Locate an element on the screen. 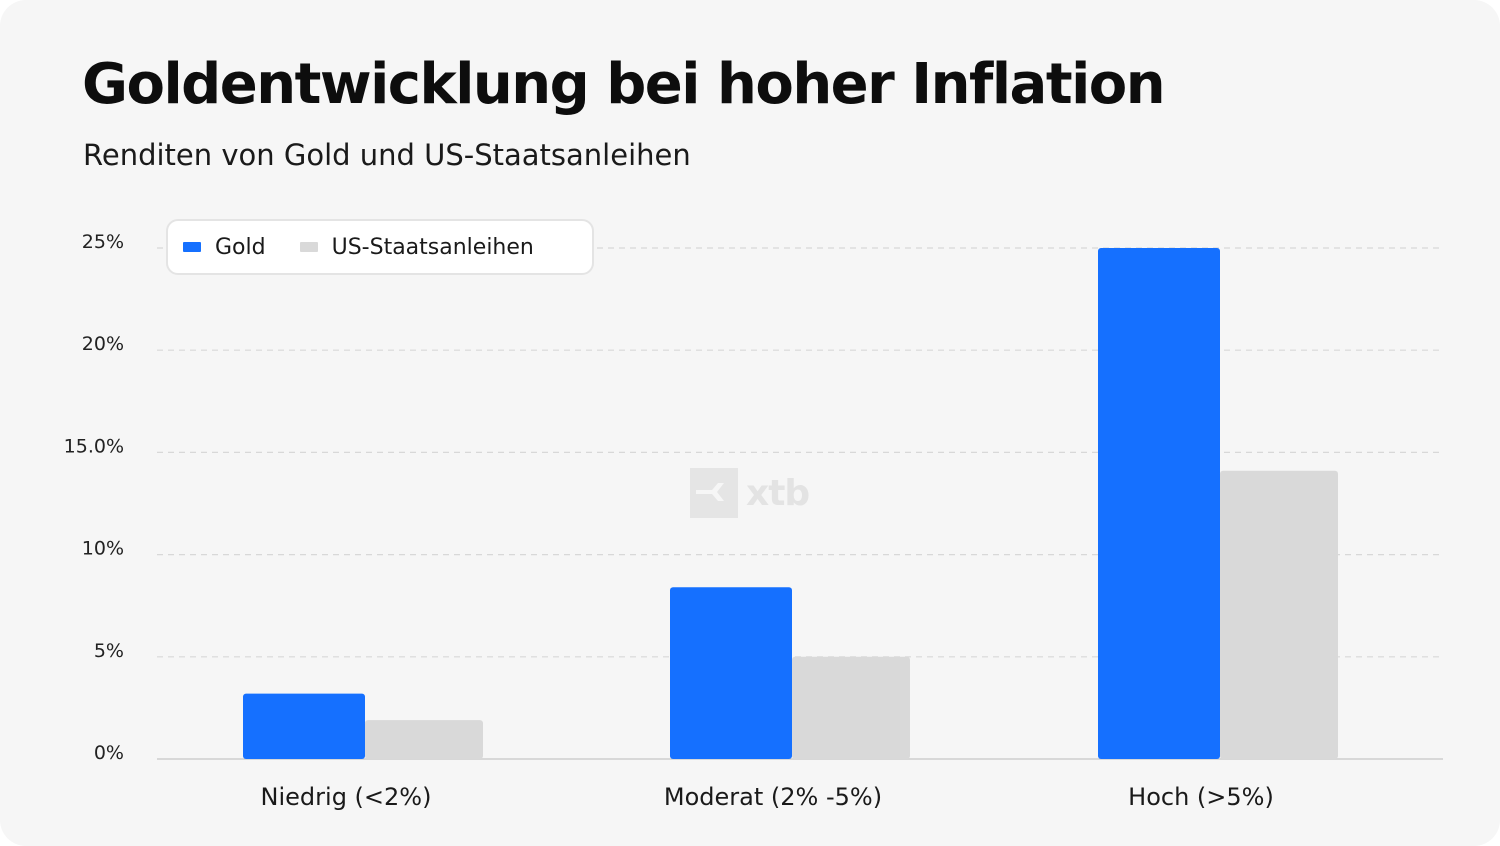 Image resolution: width=1500 pixels, height=846 pixels. xtb-watermark: xtb is located at coordinates (750, 493).